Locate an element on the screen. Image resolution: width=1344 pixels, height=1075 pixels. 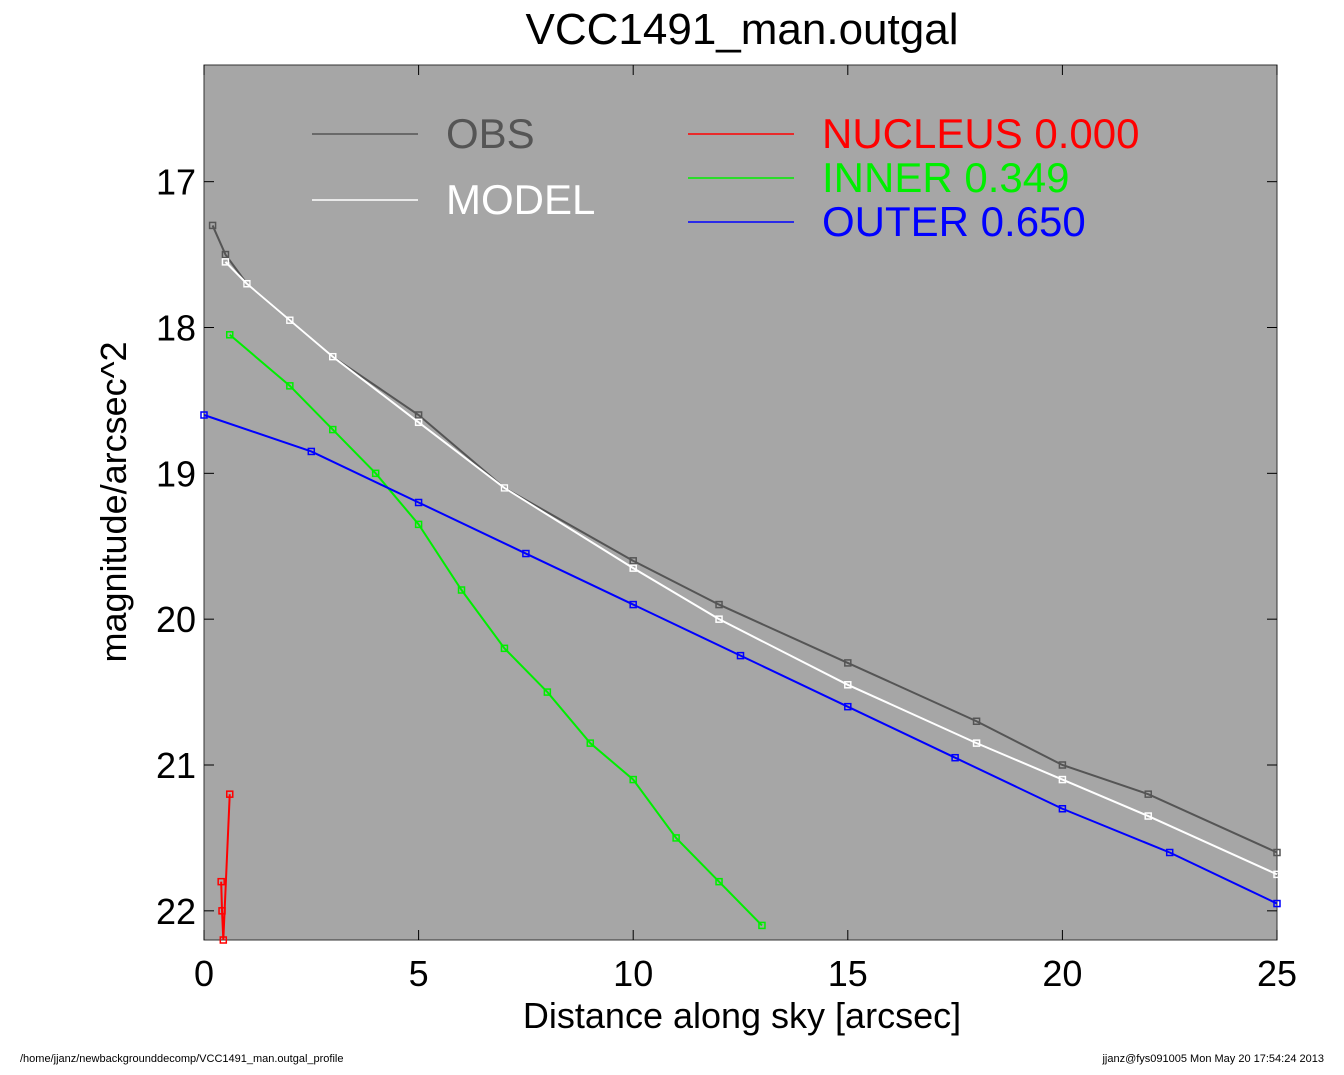
y-tick-label-22: 22 is located at coordinates (176, 911).